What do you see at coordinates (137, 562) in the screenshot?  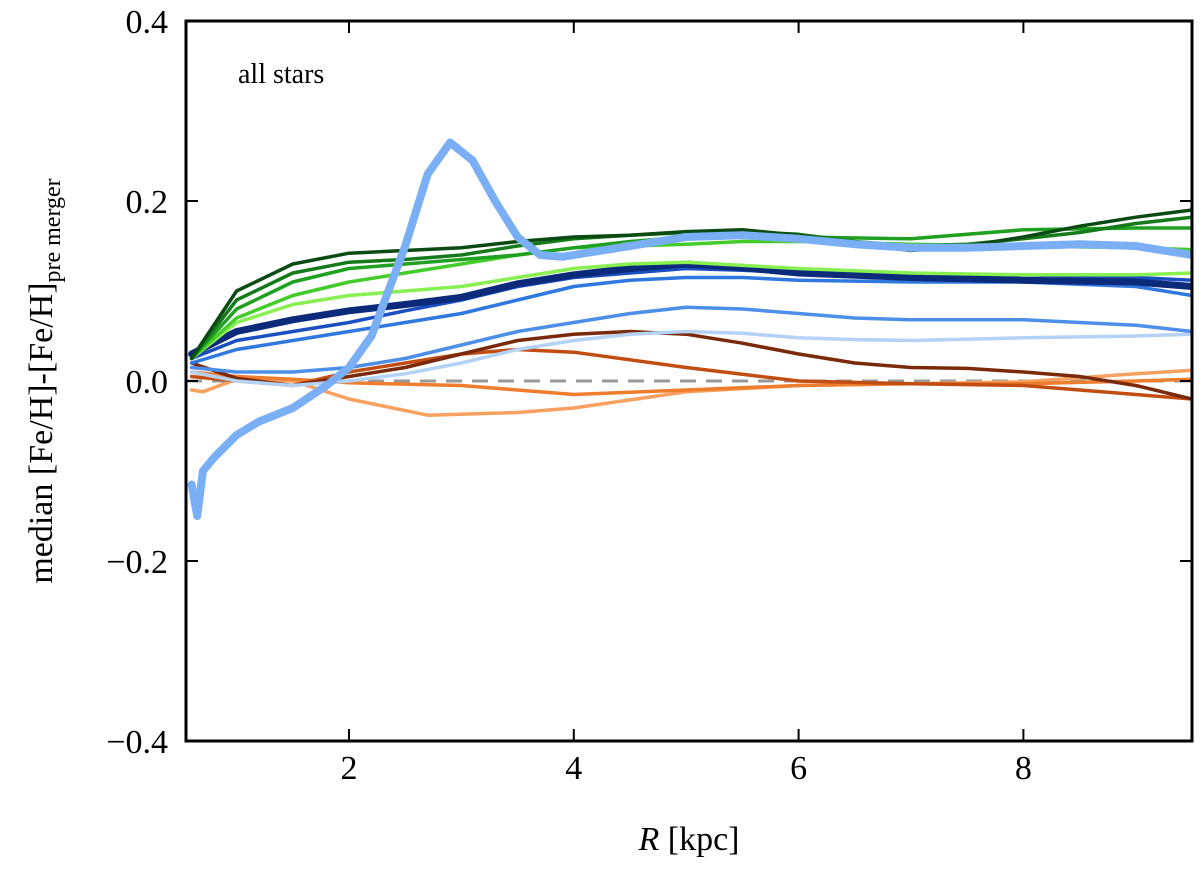 I see `y-tick-label: −0.2` at bounding box center [137, 562].